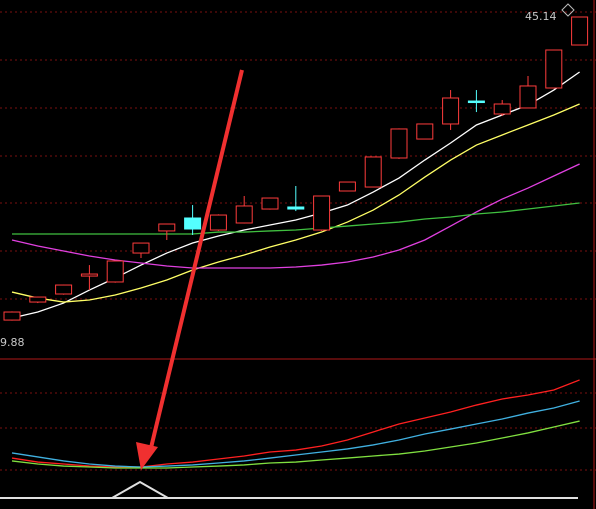 Image resolution: width=596 pixels, height=509 pixels. What do you see at coordinates (147, 456) in the screenshot?
I see `annotation-arrowhead` at bounding box center [147, 456].